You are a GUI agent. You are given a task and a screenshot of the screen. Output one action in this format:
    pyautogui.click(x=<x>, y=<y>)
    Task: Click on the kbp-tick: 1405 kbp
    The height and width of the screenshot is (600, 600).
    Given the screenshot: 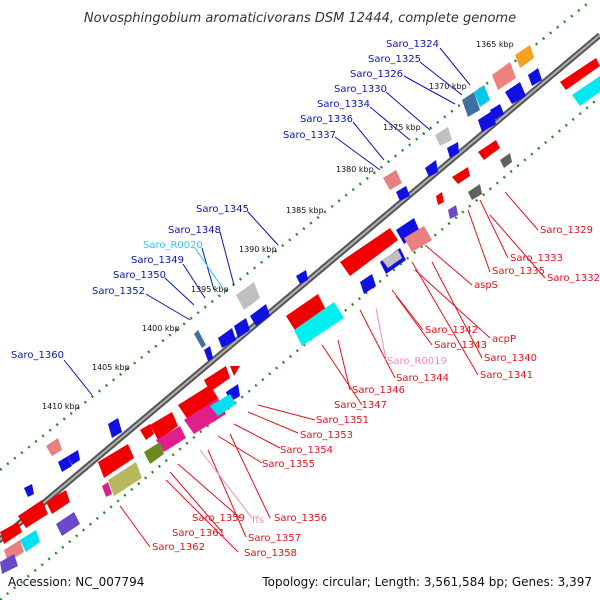 What is the action you would take?
    pyautogui.click(x=111, y=367)
    